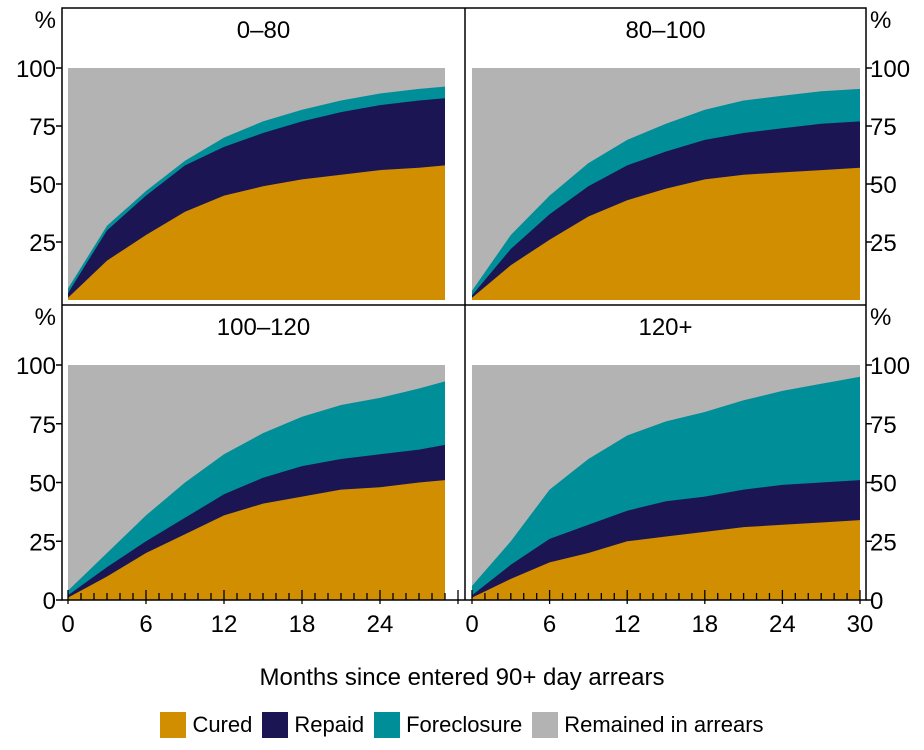 The height and width of the screenshot is (750, 924). Describe the element at coordinates (664, 724) in the screenshot. I see `legend-label-remained: Remained in arrears` at that location.